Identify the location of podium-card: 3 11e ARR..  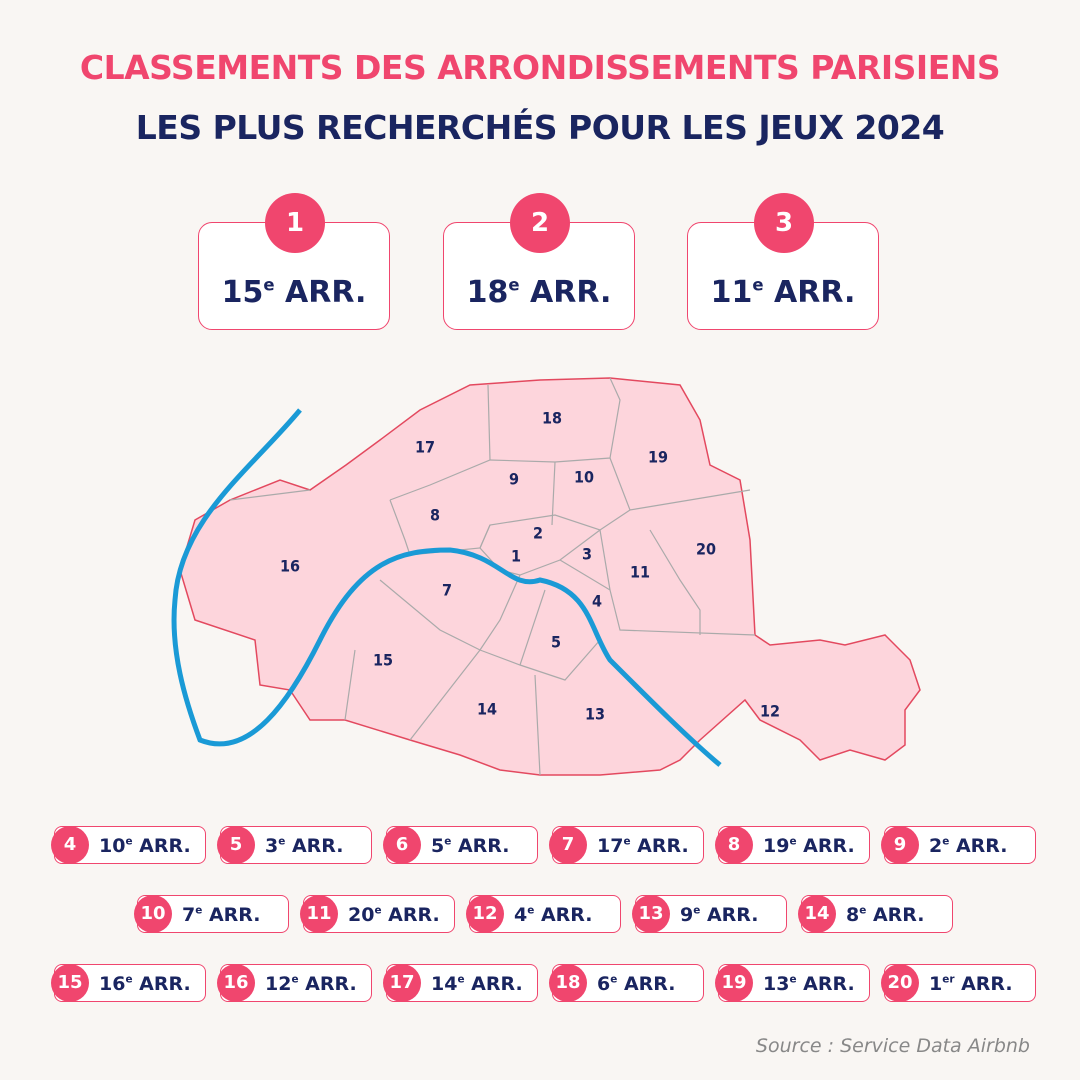
(783, 261).